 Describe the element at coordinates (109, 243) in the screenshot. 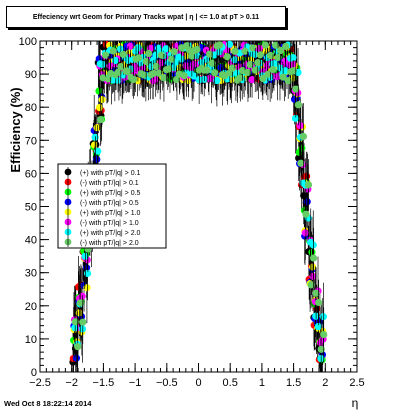

I see `legend-label: (-) with pT/|q| > 2.0` at that location.